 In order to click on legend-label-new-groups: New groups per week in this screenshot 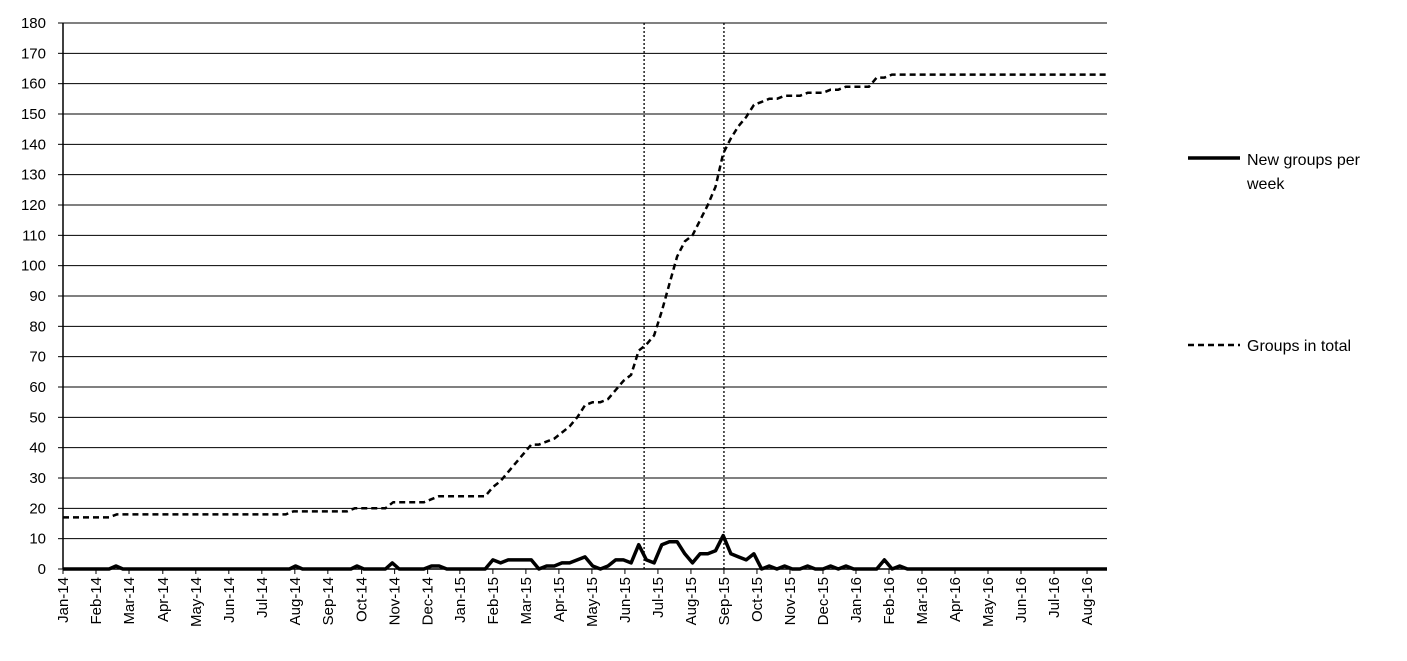, I will do `click(1305, 172)`.